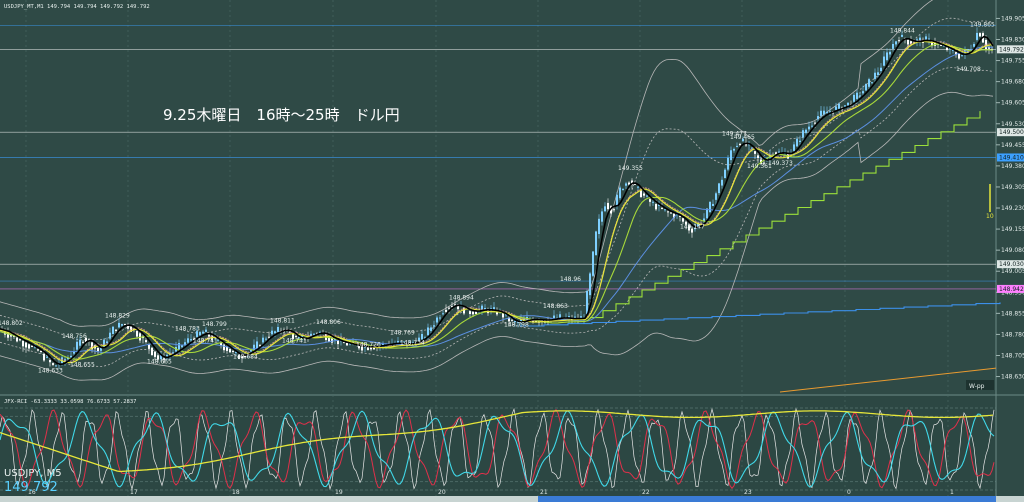 The image size is (1024, 502). I want to click on price-label: 148.798, so click(516, 324).